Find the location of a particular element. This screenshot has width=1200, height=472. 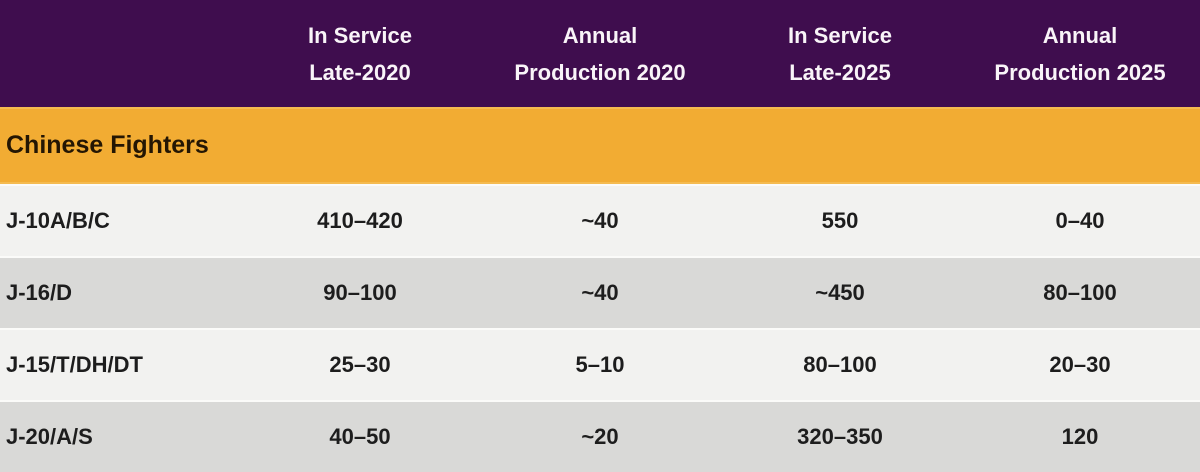

row-label: J-10A/B/C is located at coordinates (58, 220).